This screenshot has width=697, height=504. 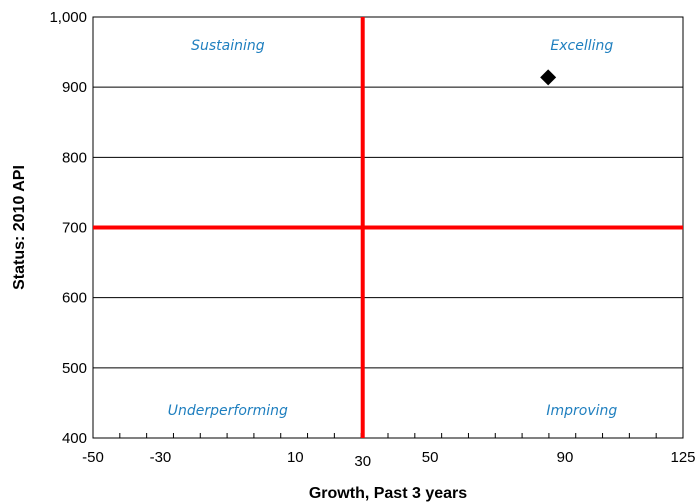 I want to click on x-tick-label: 10, so click(x=295, y=457).